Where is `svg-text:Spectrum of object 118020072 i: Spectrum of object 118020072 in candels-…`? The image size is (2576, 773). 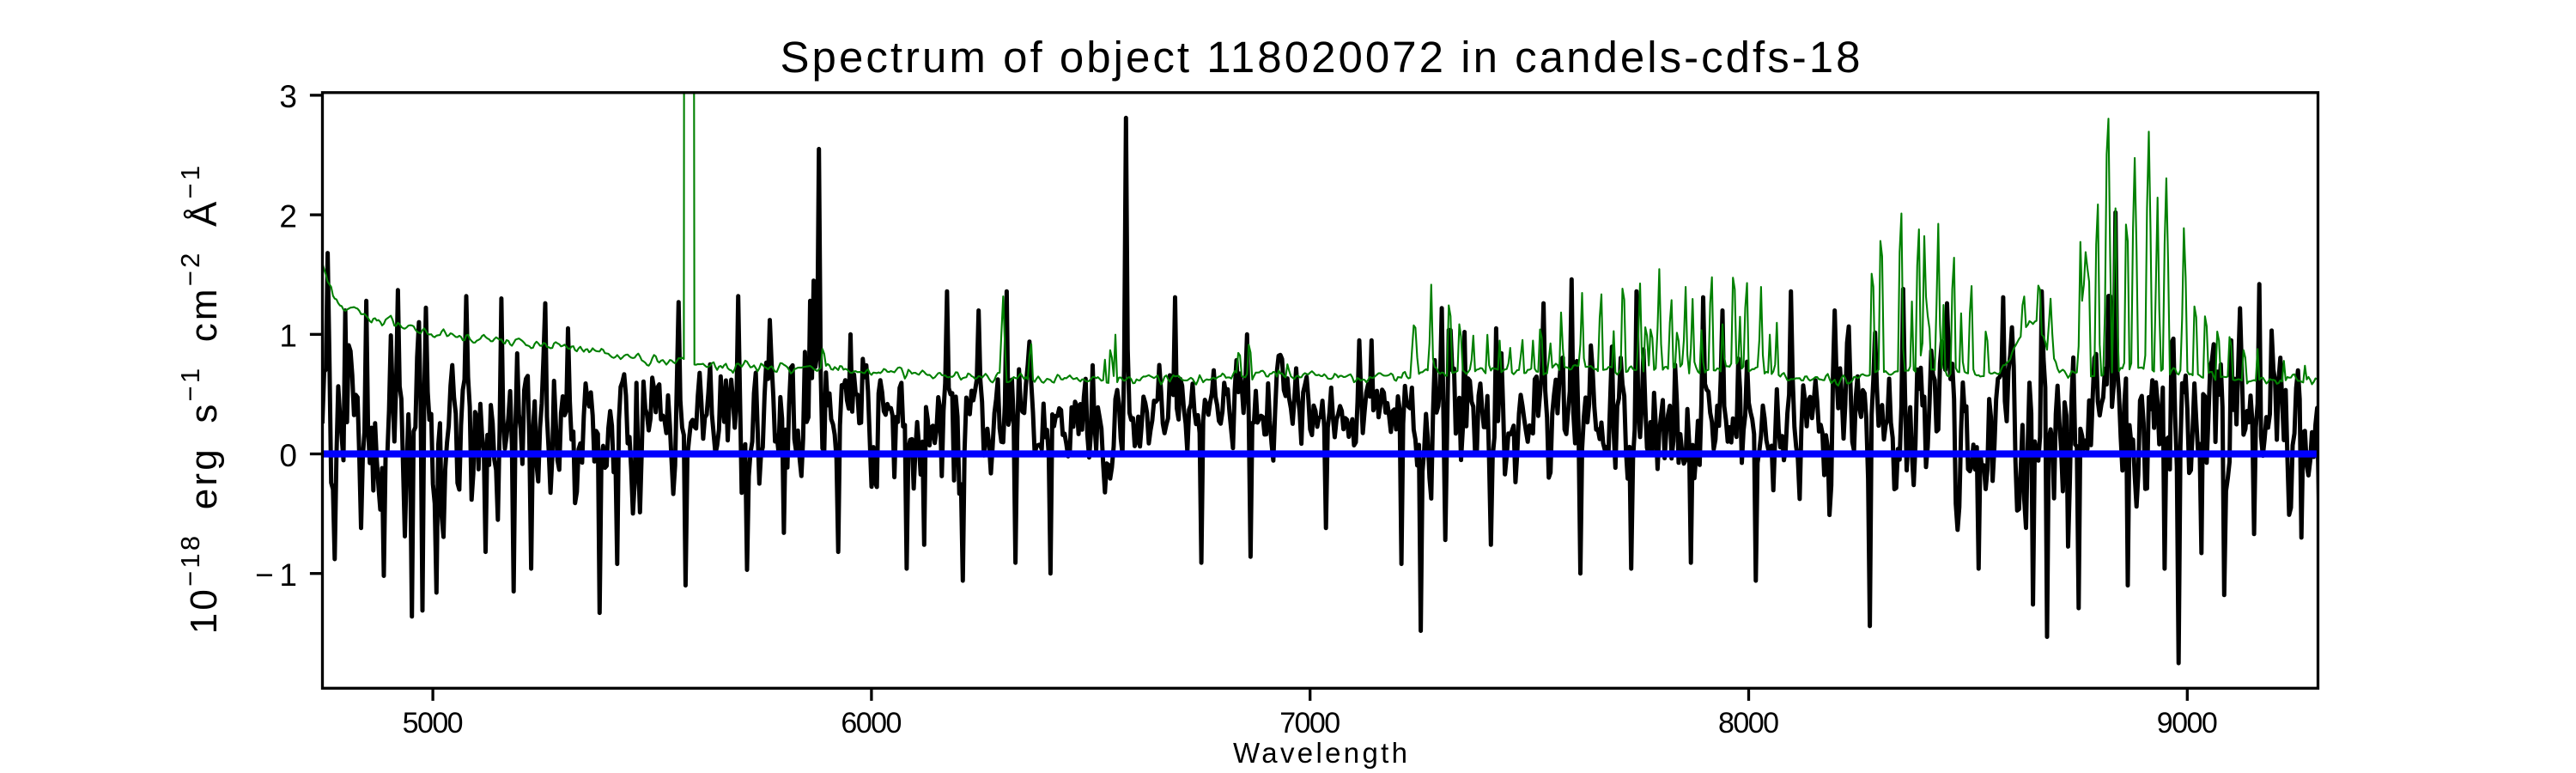 svg-text:Spectrum of object 118020072 i: Spectrum of object 118020072 in candels-… is located at coordinates (1321, 57).